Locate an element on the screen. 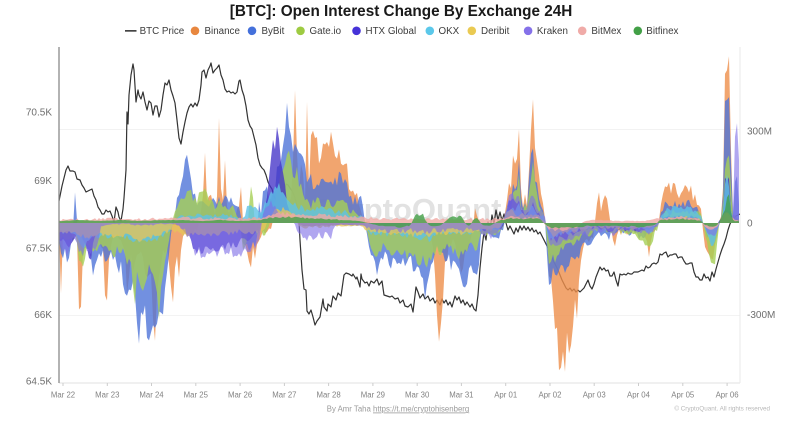 The height and width of the screenshot is (424, 800). svg-text: Apr 04 is located at coordinates (639, 395).